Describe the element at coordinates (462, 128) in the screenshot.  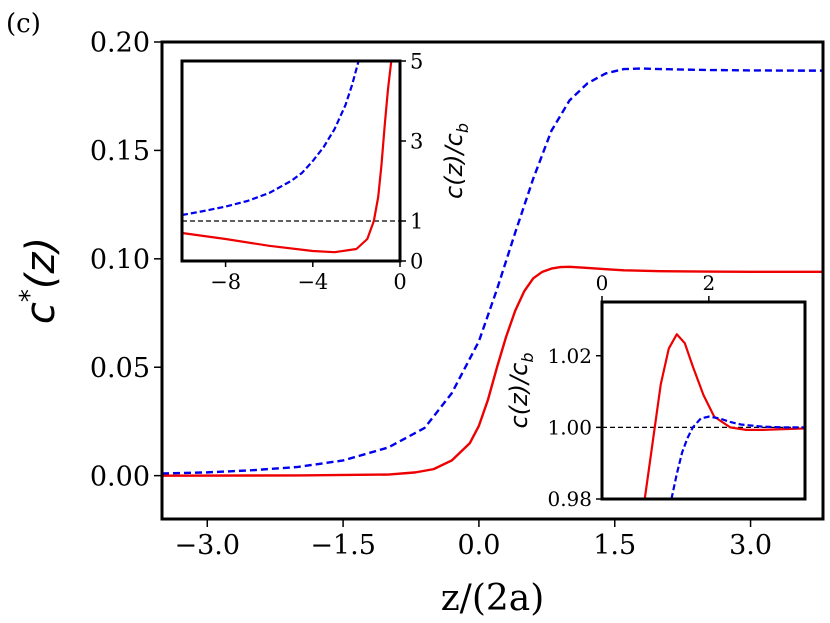
I see `inset-left-y-label-sub: b` at that location.